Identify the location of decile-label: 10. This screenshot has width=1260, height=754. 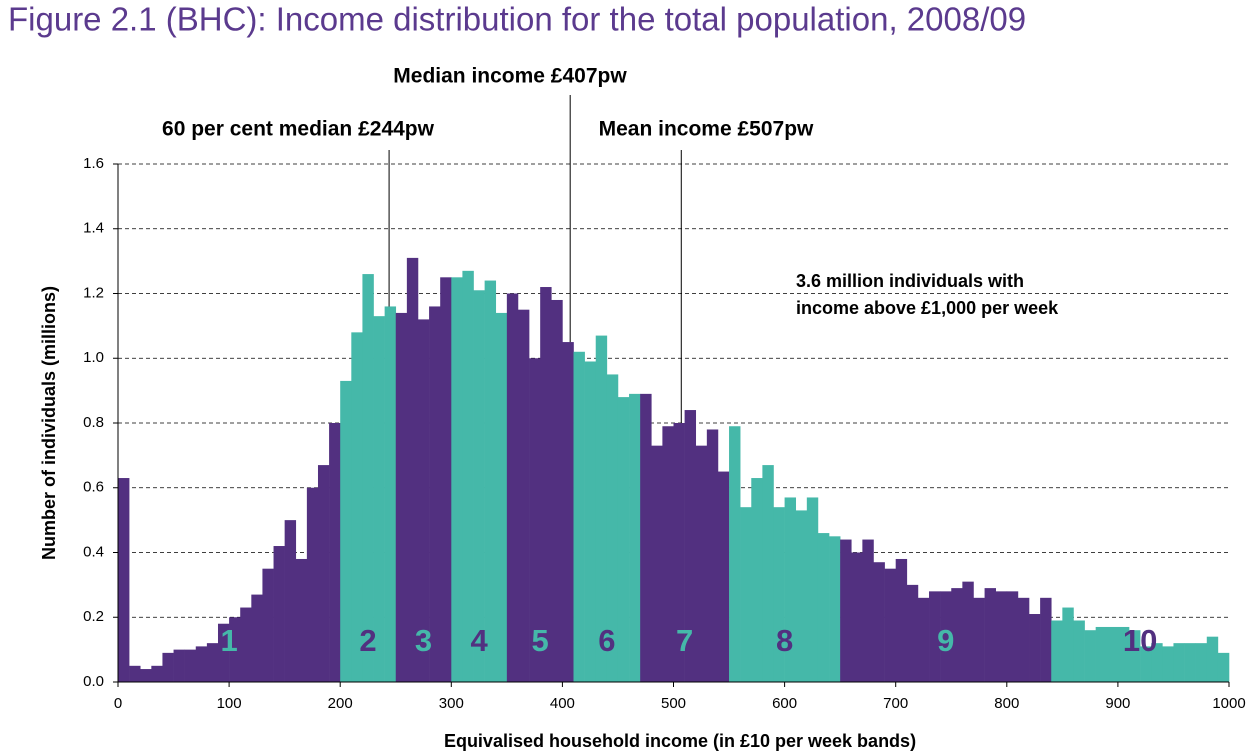
(1140, 640).